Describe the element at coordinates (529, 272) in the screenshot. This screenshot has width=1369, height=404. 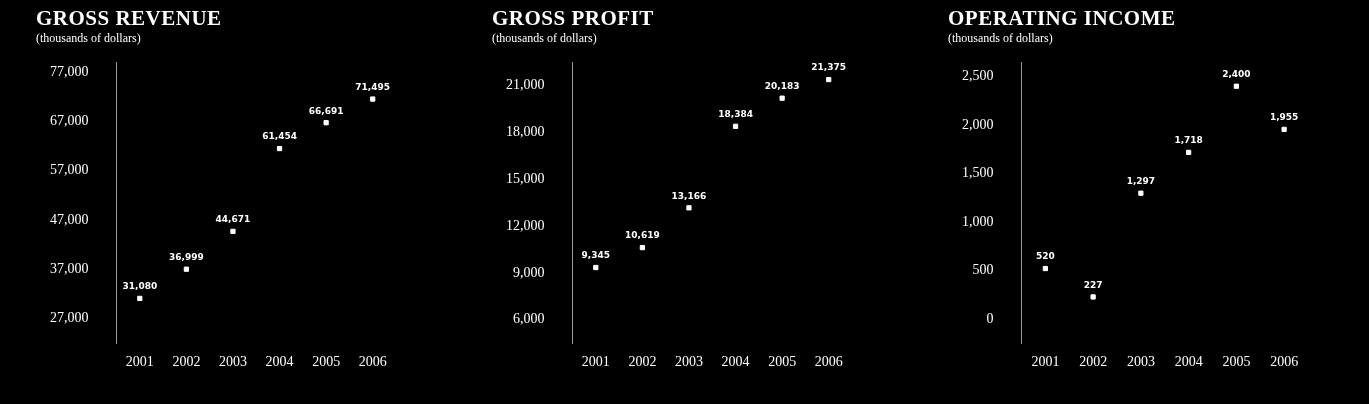
I see `y-tick-label: 9,000` at that location.